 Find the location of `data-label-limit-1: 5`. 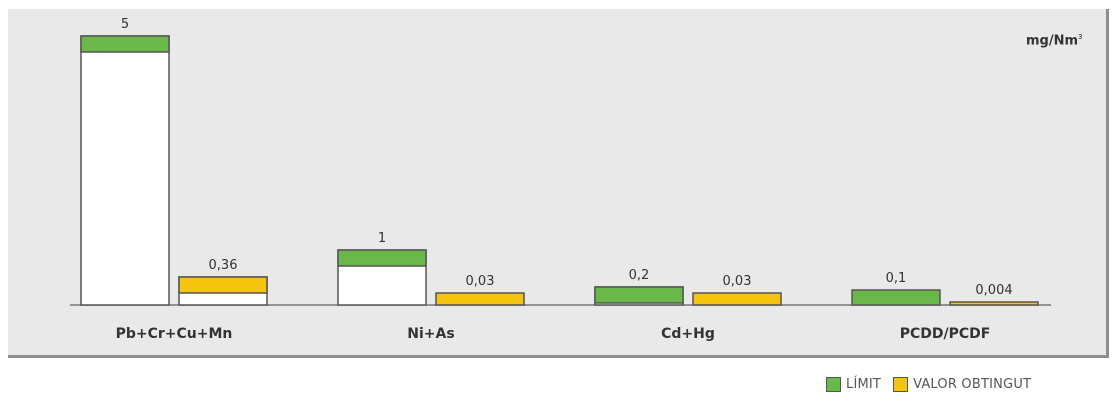

data-label-limit-1: 5 is located at coordinates (125, 24).